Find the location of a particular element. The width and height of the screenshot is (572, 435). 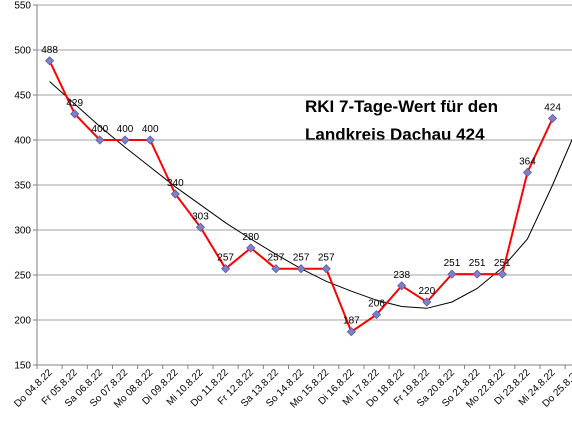

data-label: 238 is located at coordinates (401, 275).